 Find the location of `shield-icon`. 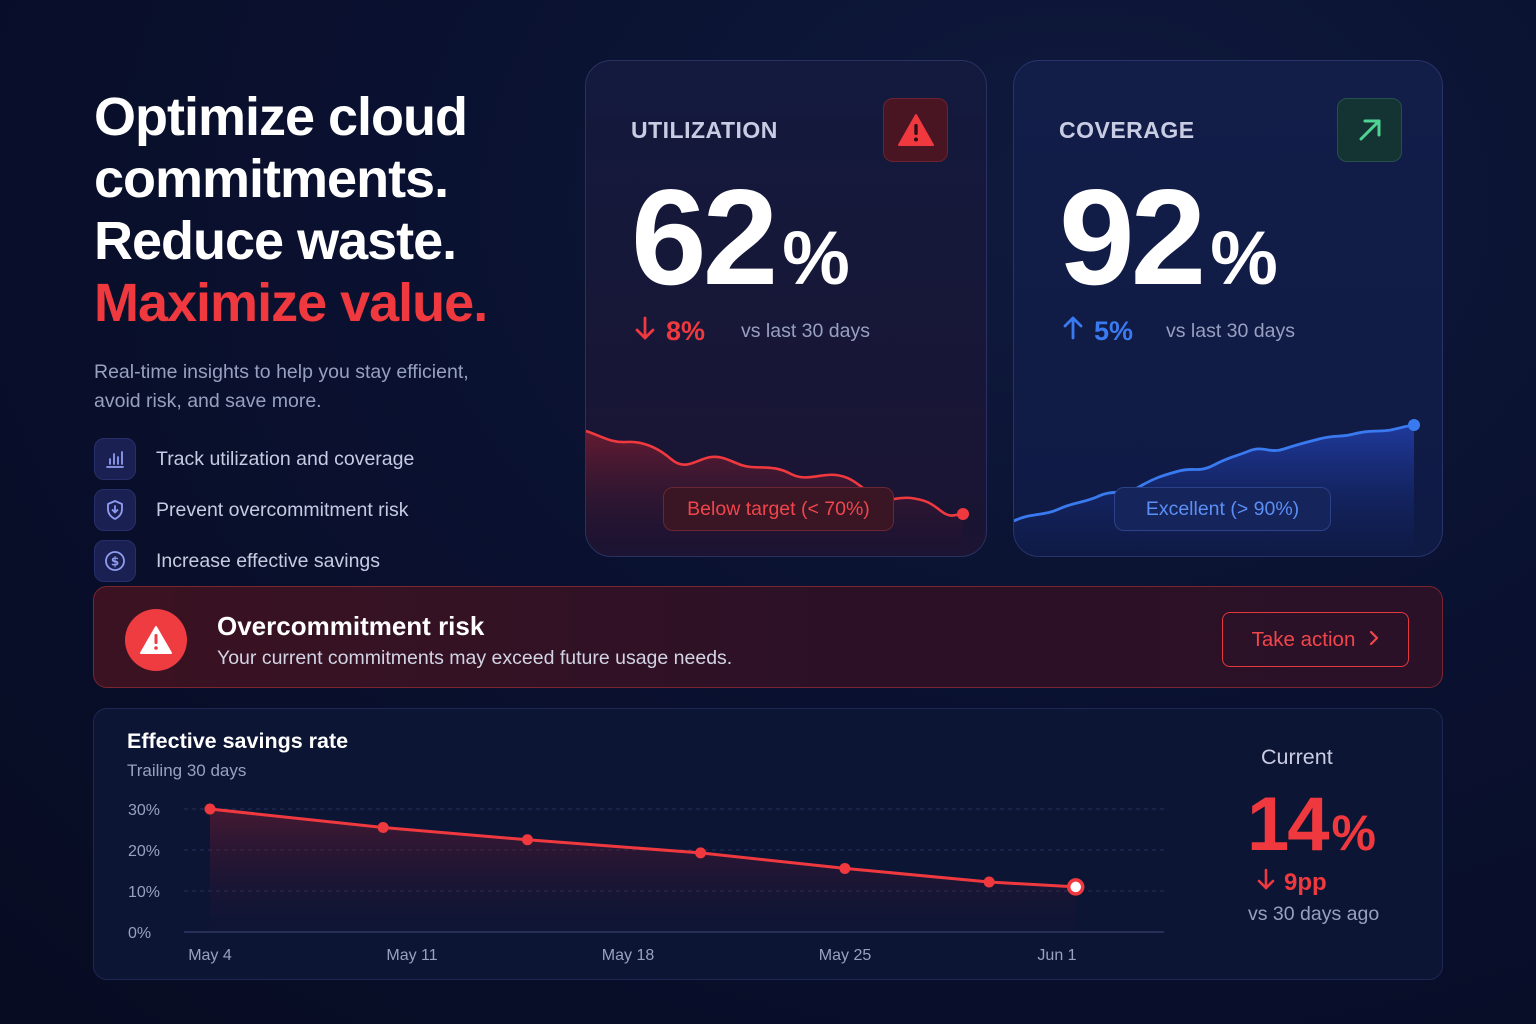

shield-icon is located at coordinates (115, 510).